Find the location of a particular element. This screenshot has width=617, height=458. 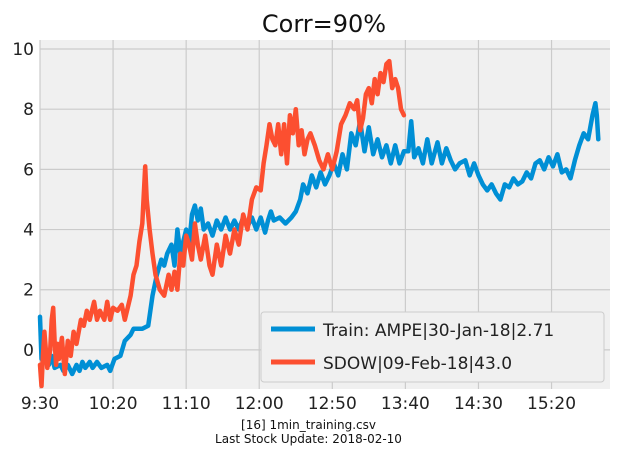

y-tick-labels: 0 2 4 6 8 10 is located at coordinates (23, 200).